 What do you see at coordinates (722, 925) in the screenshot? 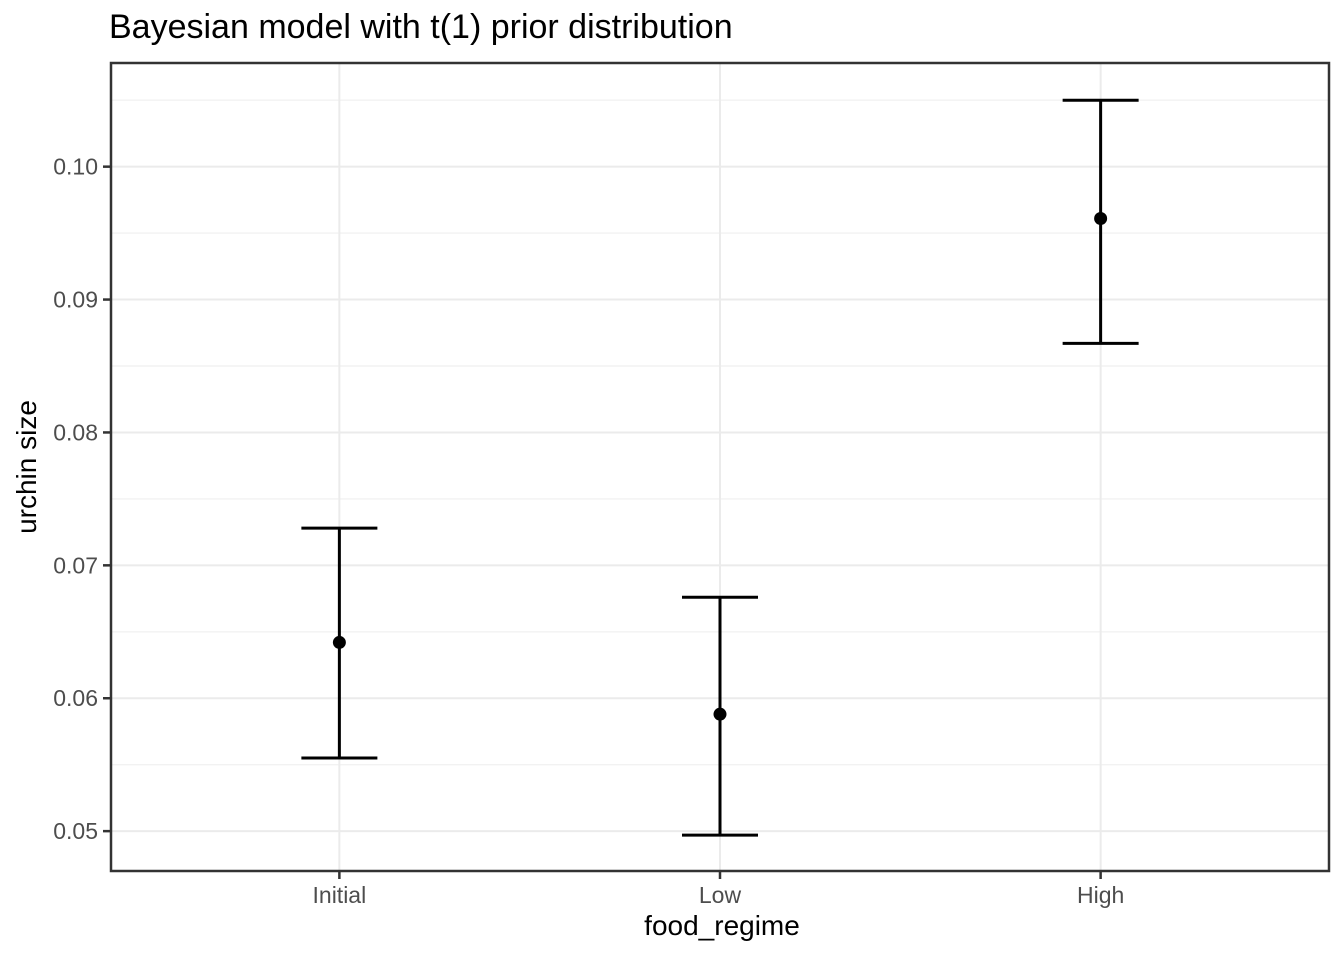
I see `x-axis-title: food_regime` at bounding box center [722, 925].